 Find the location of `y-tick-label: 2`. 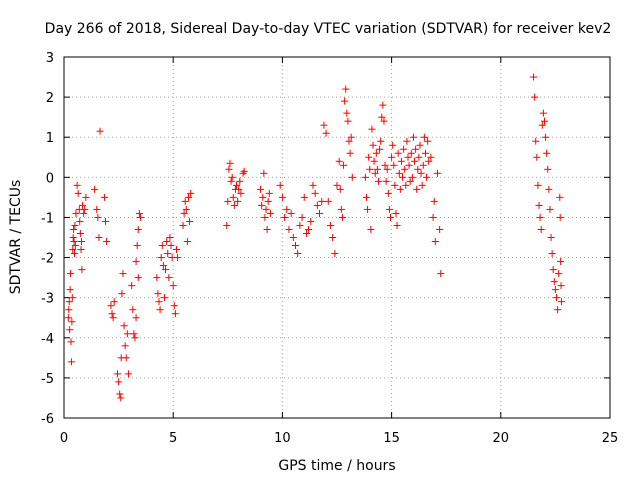

y-tick-label: 2 is located at coordinates (50, 98).